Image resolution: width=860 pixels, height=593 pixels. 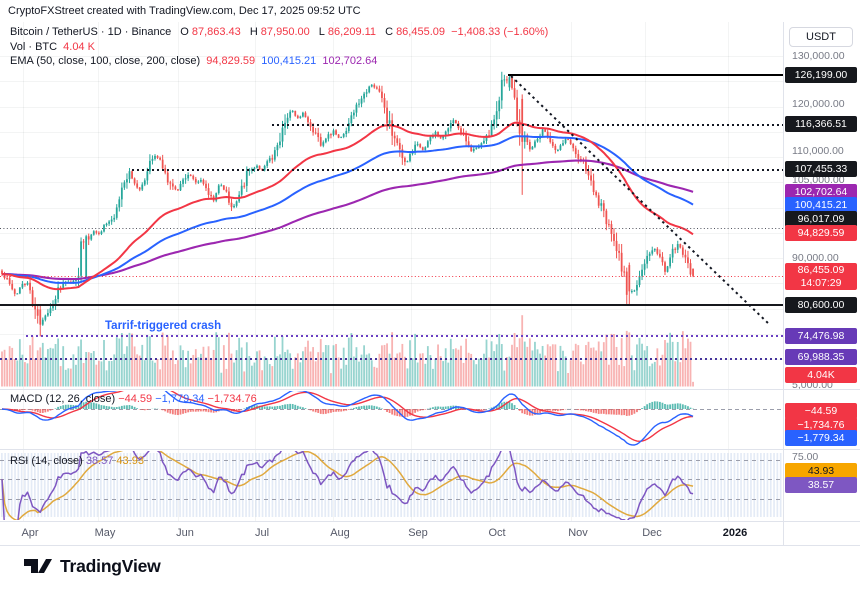 I want to click on time-axis: Apr May Jun Jul Aug Sep Oct Nov Dec 2026, so click(x=391, y=533).